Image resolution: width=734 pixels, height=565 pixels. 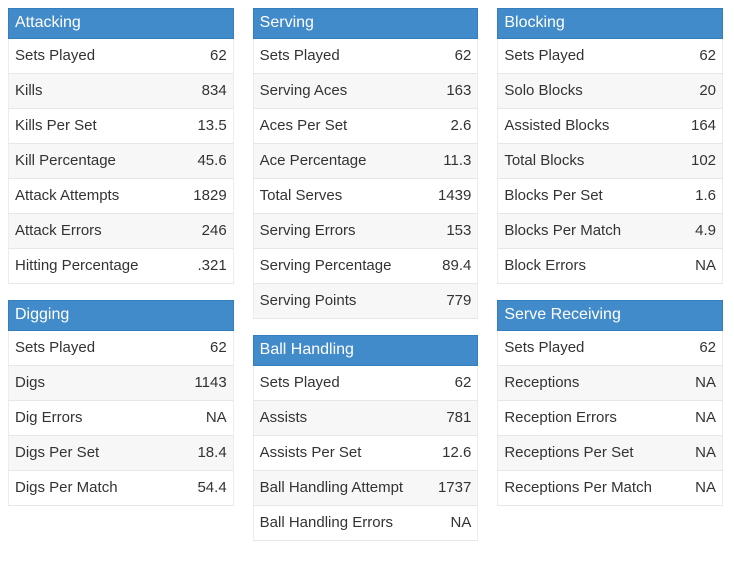 I want to click on stat-label: Digs Per Set, so click(x=89, y=453).